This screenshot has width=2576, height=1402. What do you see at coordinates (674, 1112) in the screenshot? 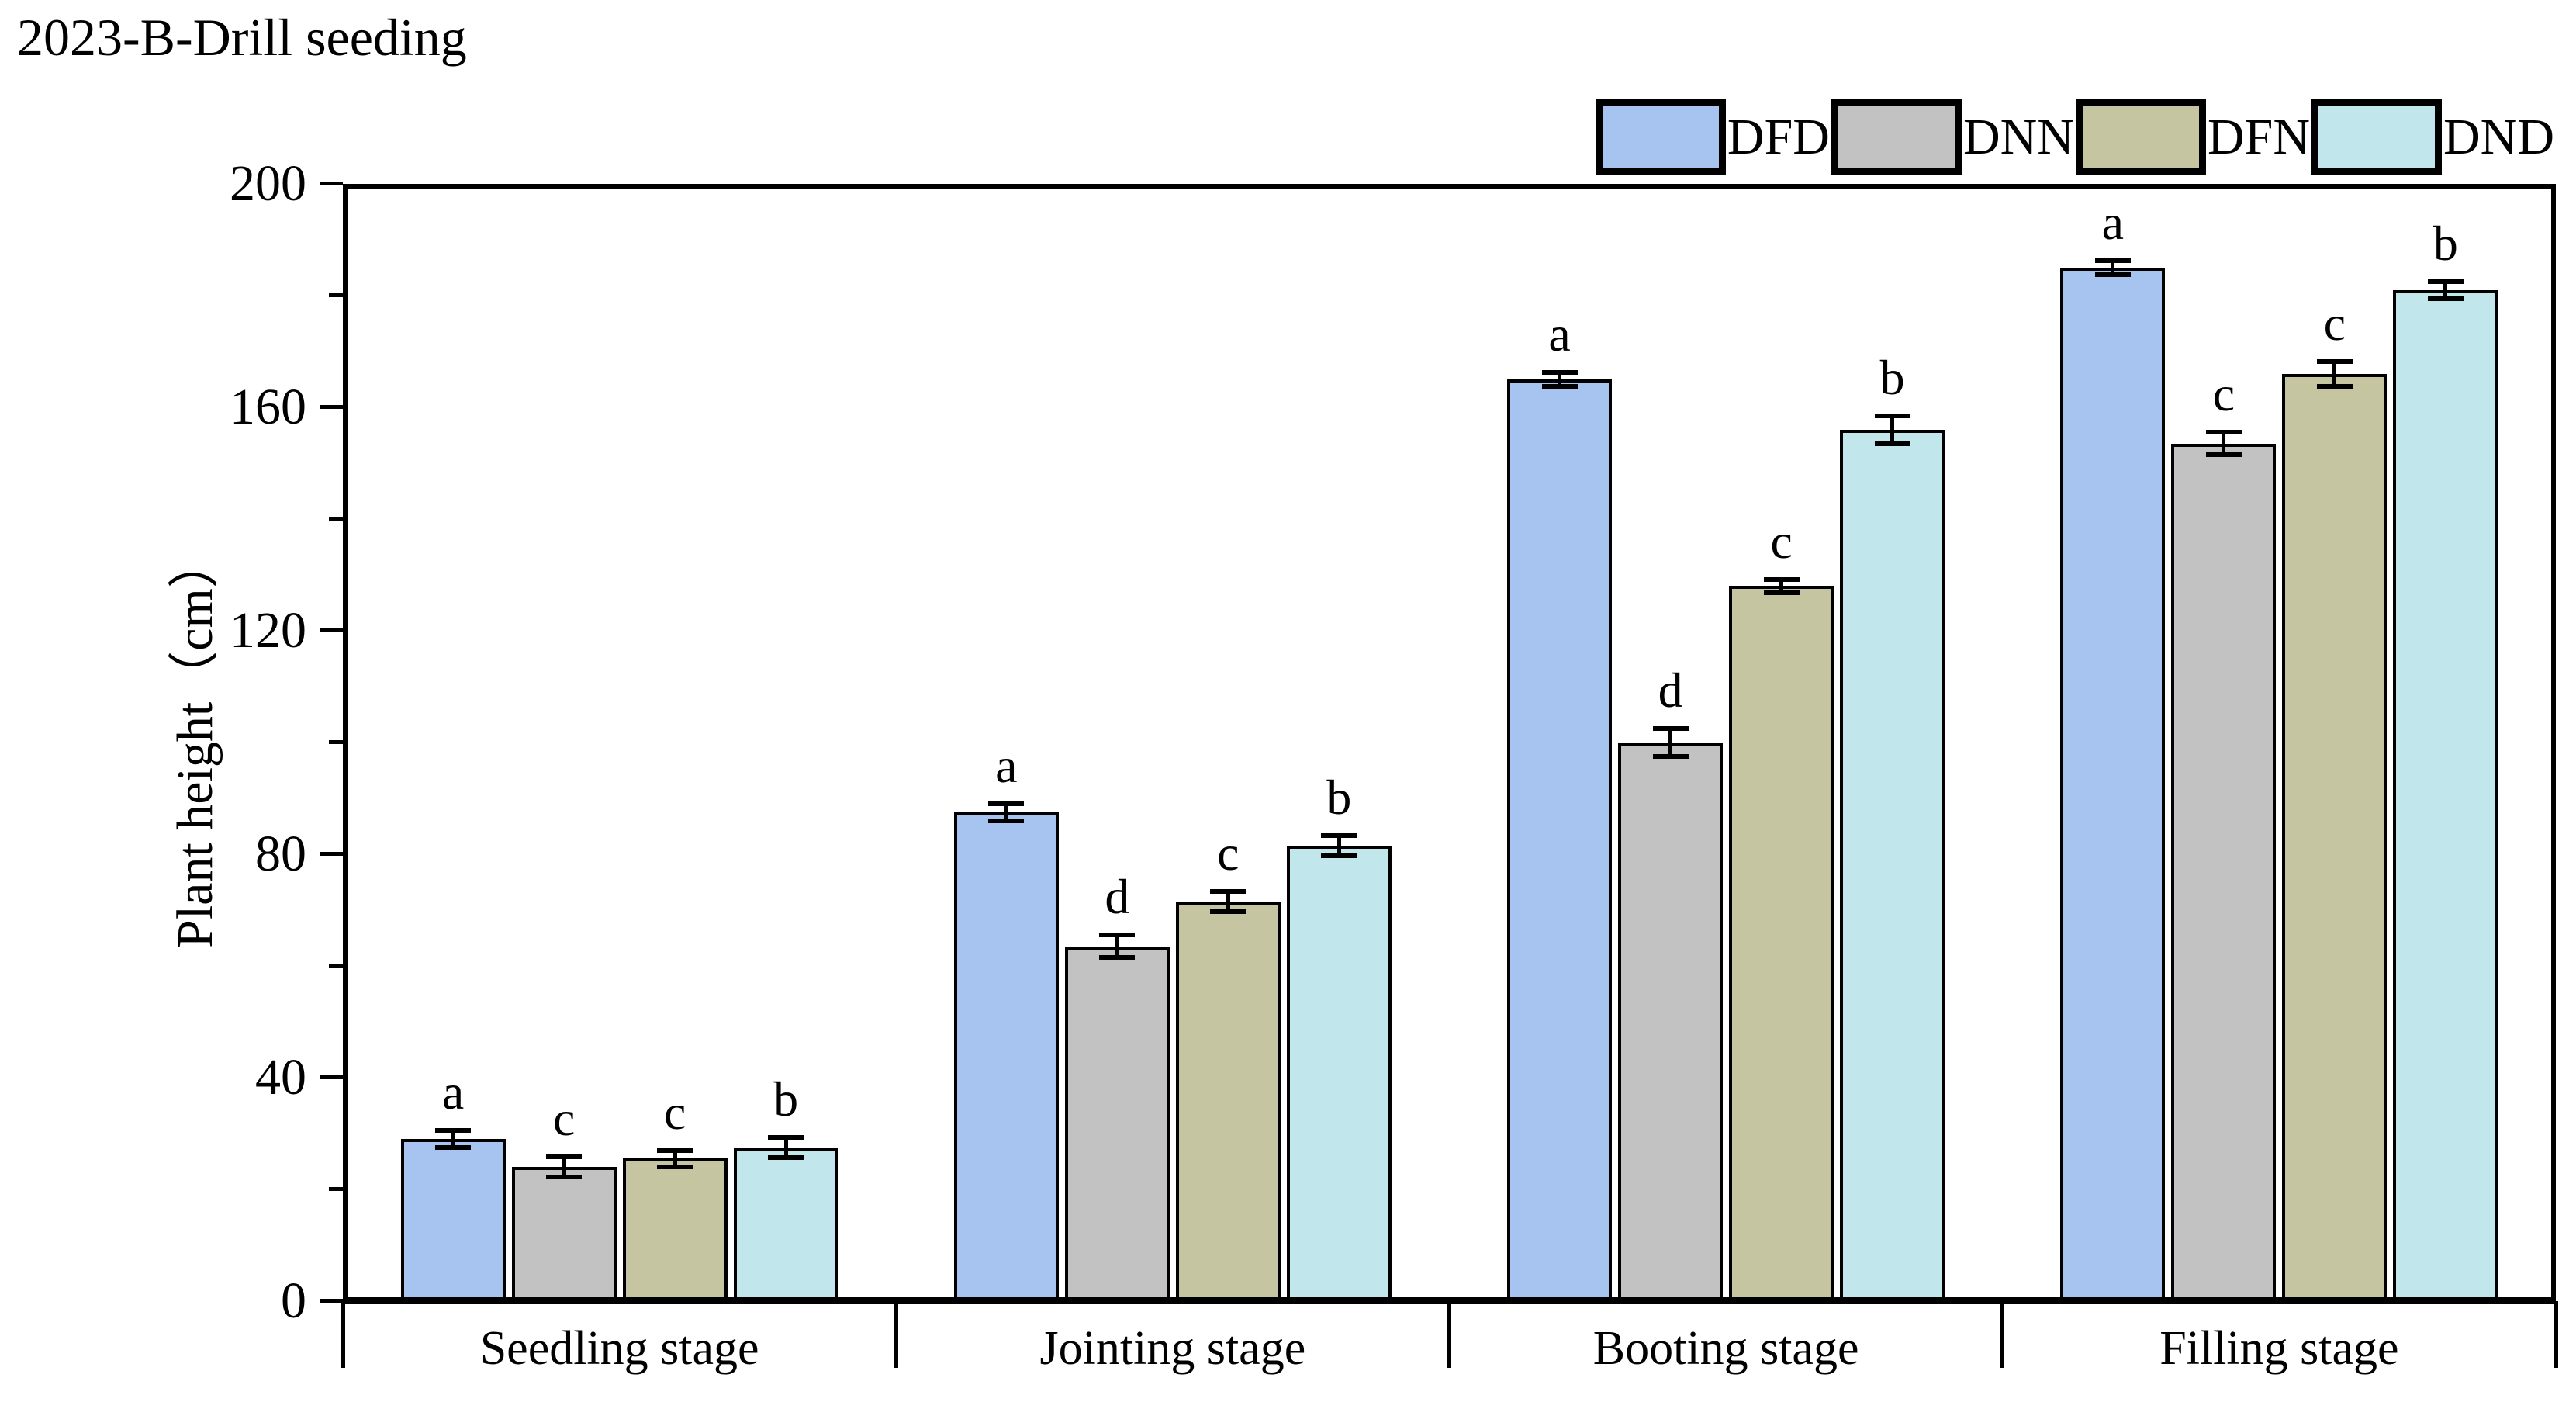
I see `sig-letter-DFN-0: c` at bounding box center [674, 1112].